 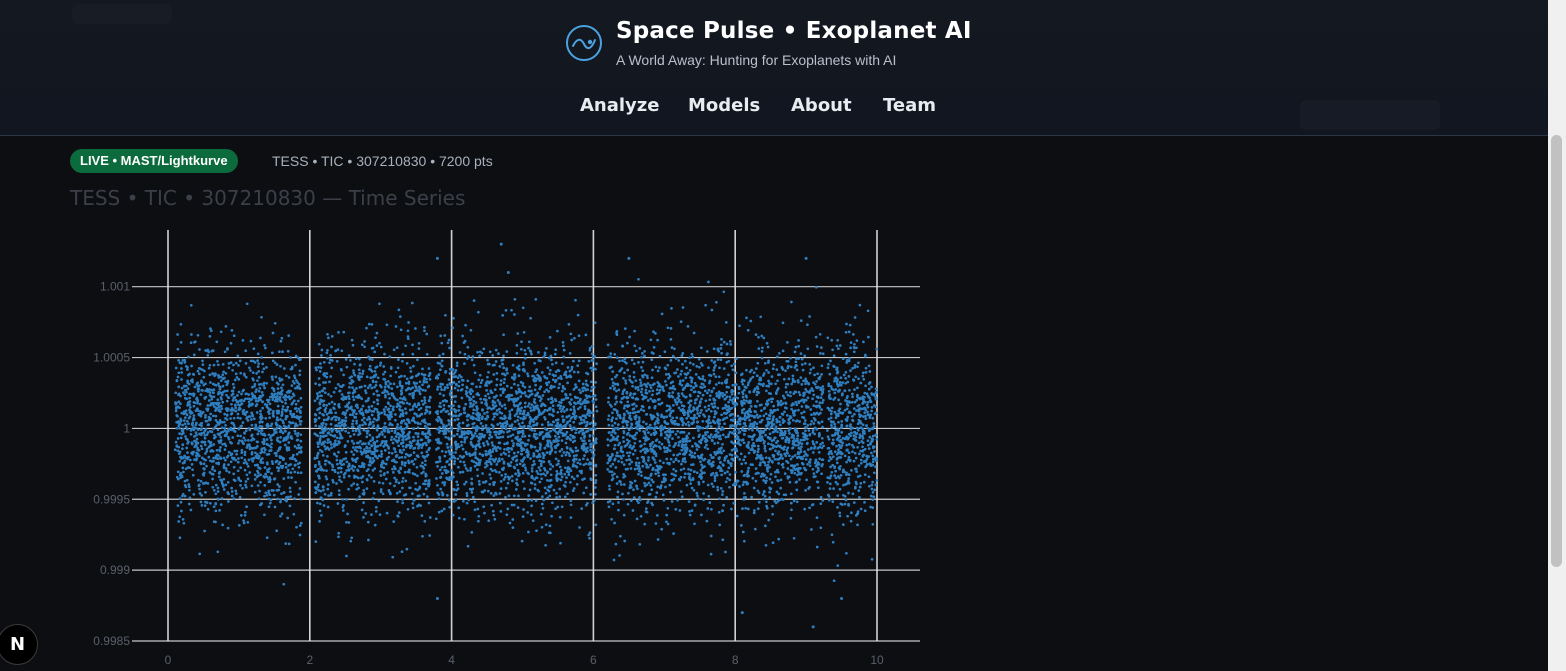 What do you see at coordinates (821, 105) in the screenshot?
I see `nav-about: About` at bounding box center [821, 105].